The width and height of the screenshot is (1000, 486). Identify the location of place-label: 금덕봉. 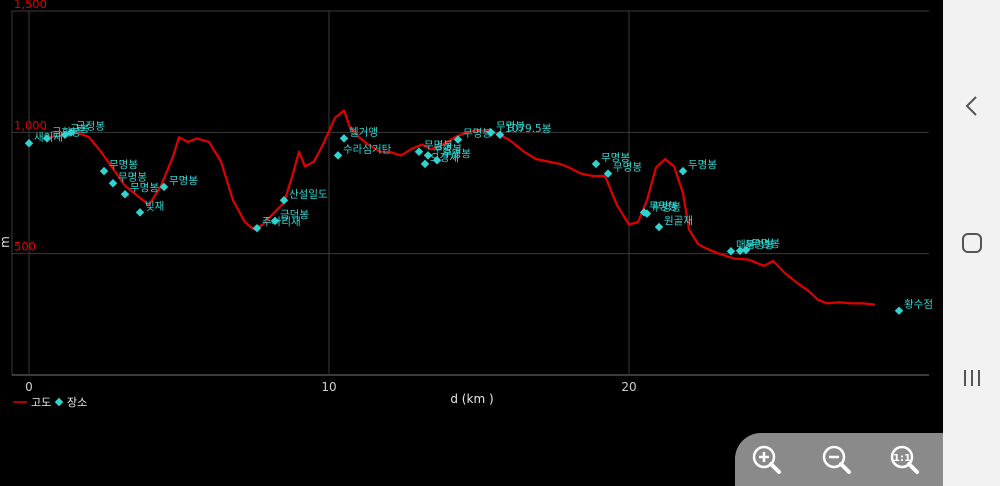
(294, 215).